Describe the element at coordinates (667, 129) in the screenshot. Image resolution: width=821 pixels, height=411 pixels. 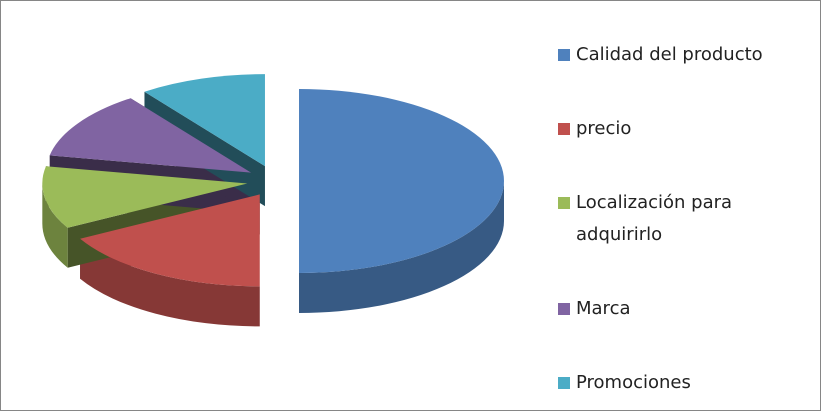
I see `legend-item: precio` at that location.